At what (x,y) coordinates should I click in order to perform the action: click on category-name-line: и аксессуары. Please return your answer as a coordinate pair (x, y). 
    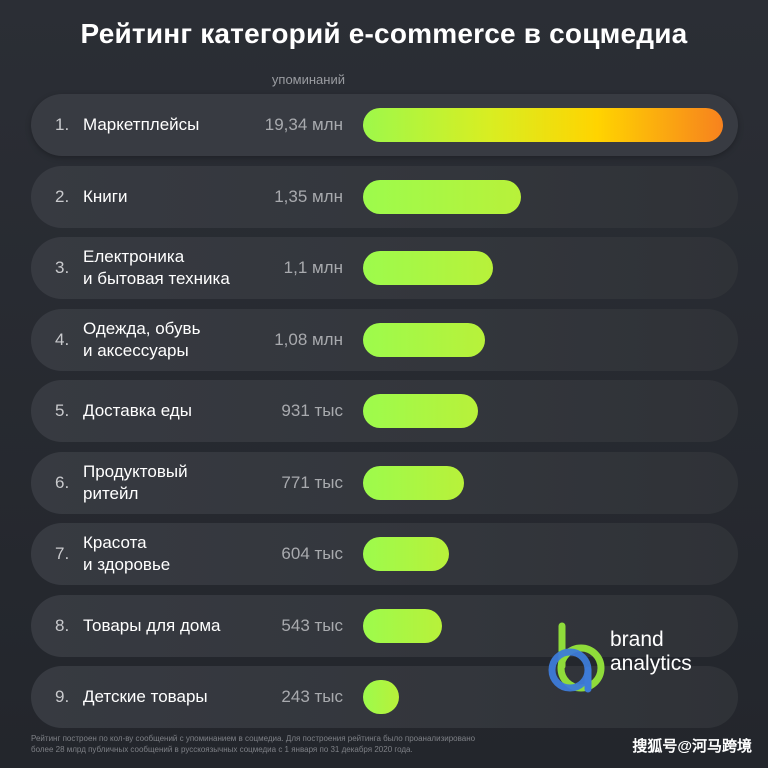
    Looking at the image, I should click on (136, 350).